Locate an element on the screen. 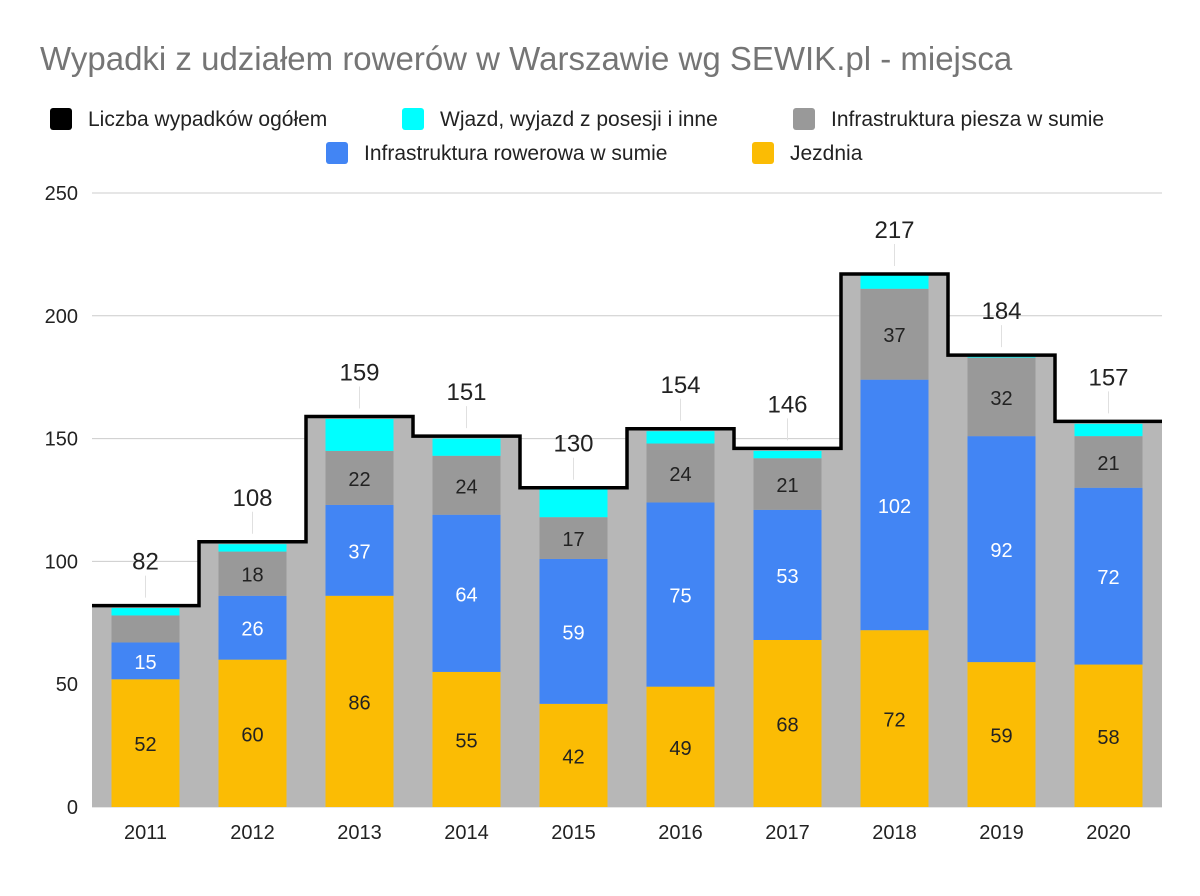 This screenshot has height=896, width=1200. data-label-infrastruktura-rowerowa-w-sumie-2016: 75 is located at coordinates (680, 597).